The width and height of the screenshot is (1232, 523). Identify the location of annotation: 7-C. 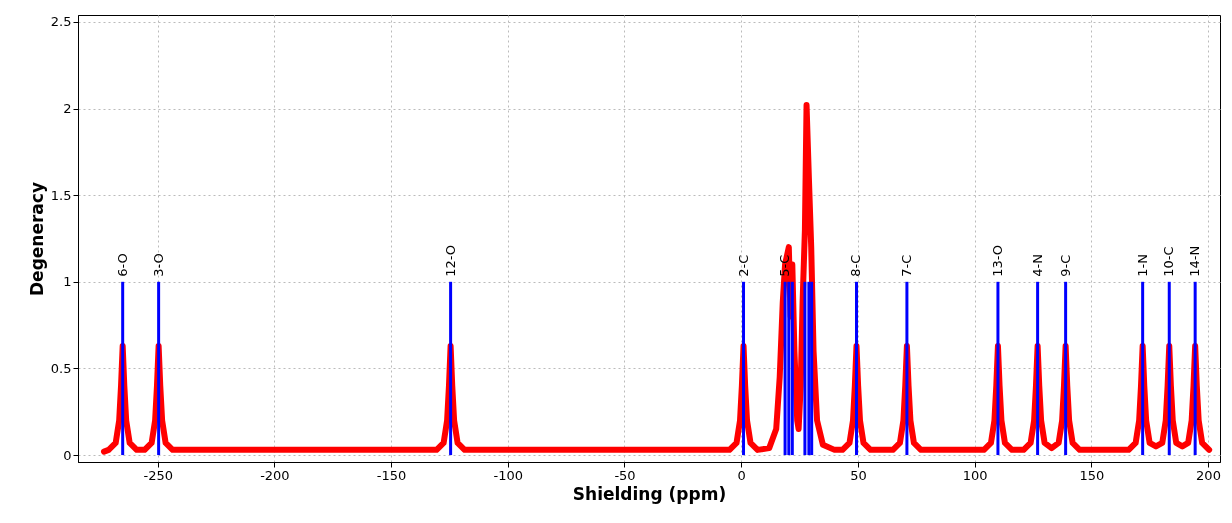
(906, 265).